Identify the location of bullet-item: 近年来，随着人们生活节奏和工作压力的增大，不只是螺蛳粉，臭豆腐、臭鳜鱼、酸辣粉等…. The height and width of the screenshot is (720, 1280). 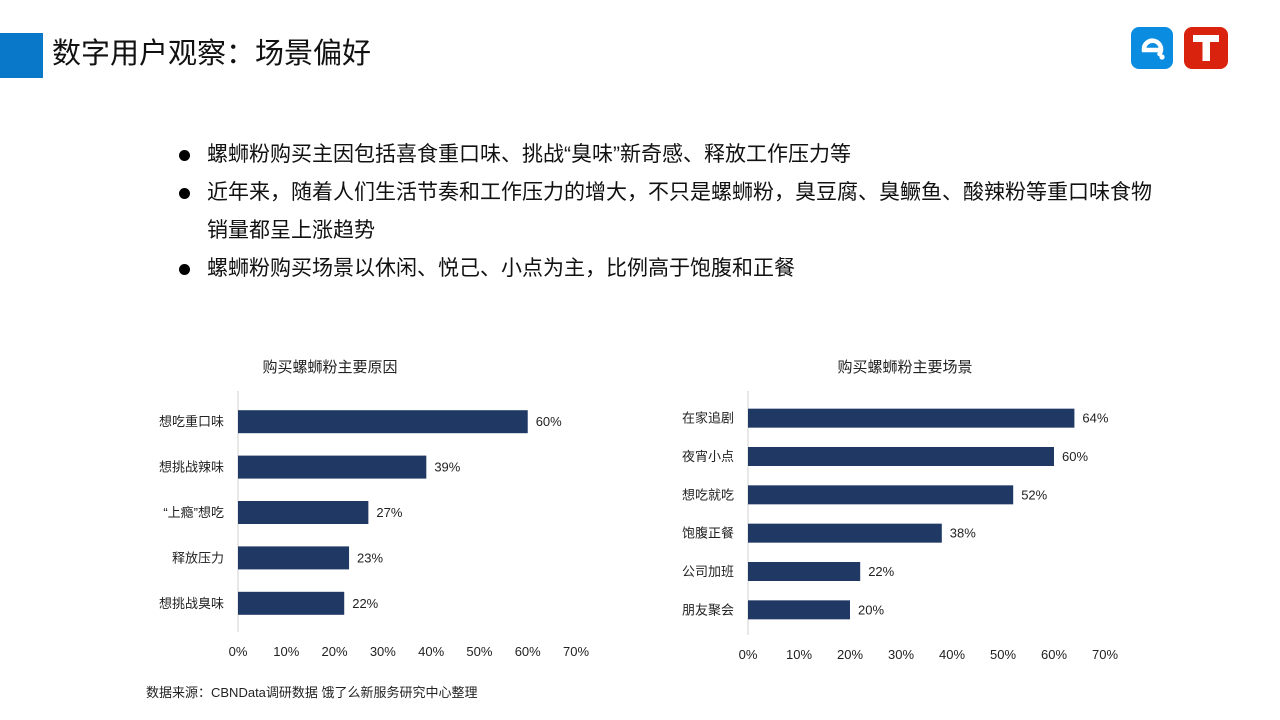
(665, 212).